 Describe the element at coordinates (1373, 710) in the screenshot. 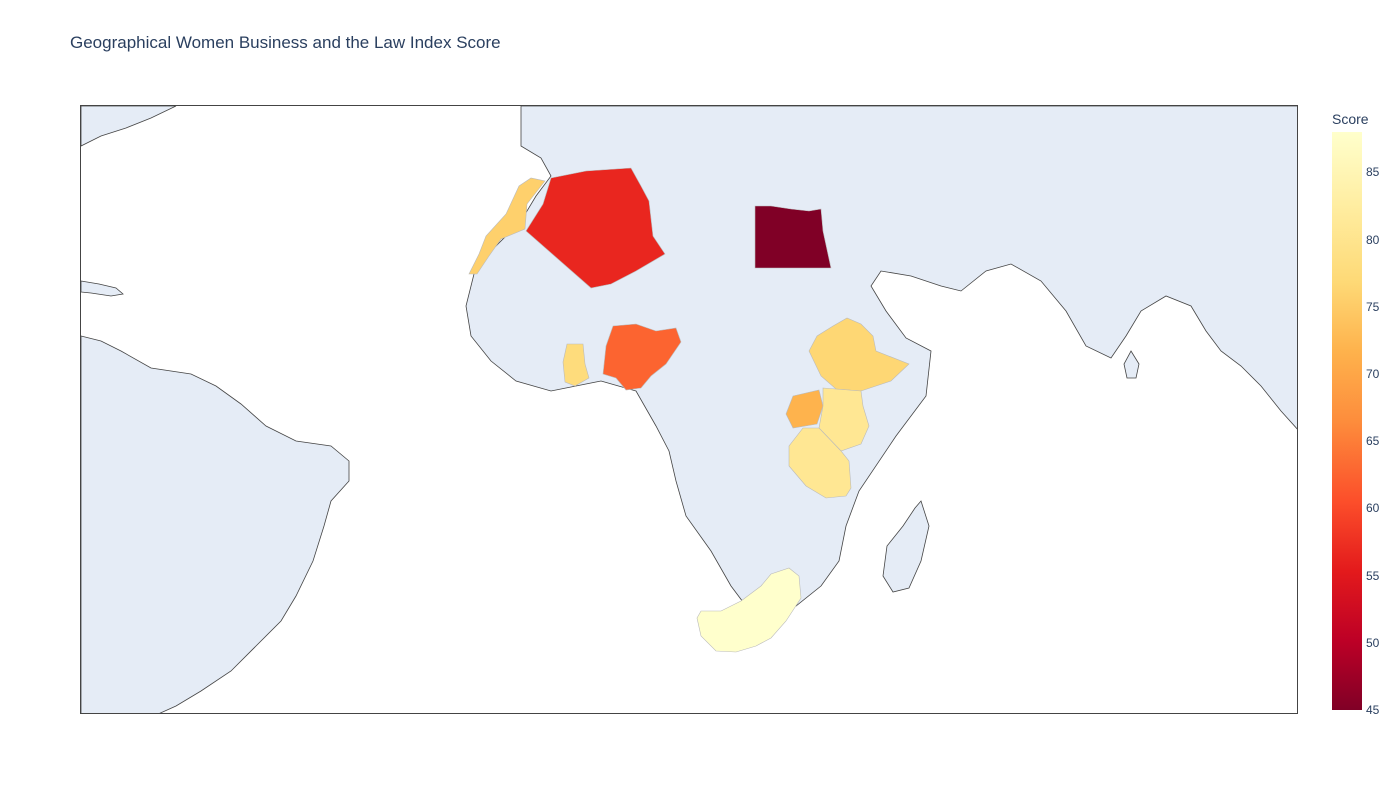

I see `colorbar-tick: 45` at that location.